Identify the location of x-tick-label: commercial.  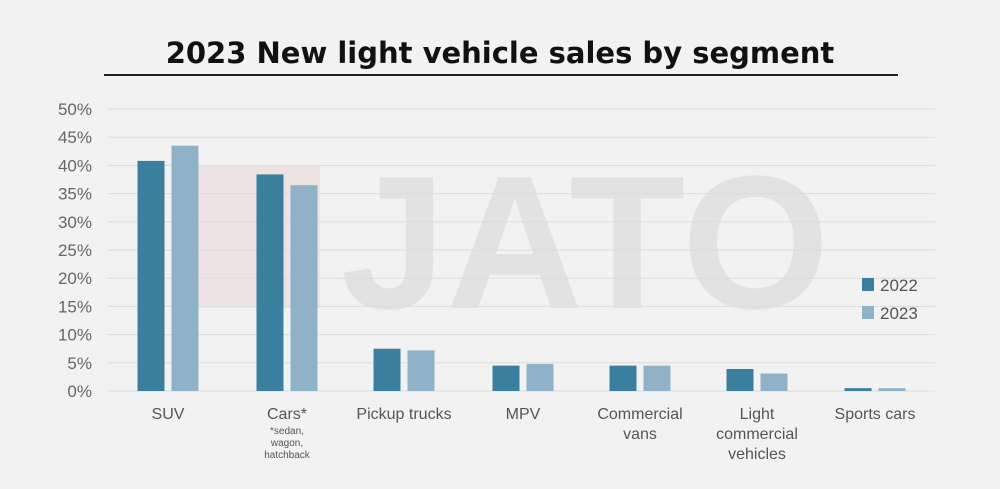
(757, 434).